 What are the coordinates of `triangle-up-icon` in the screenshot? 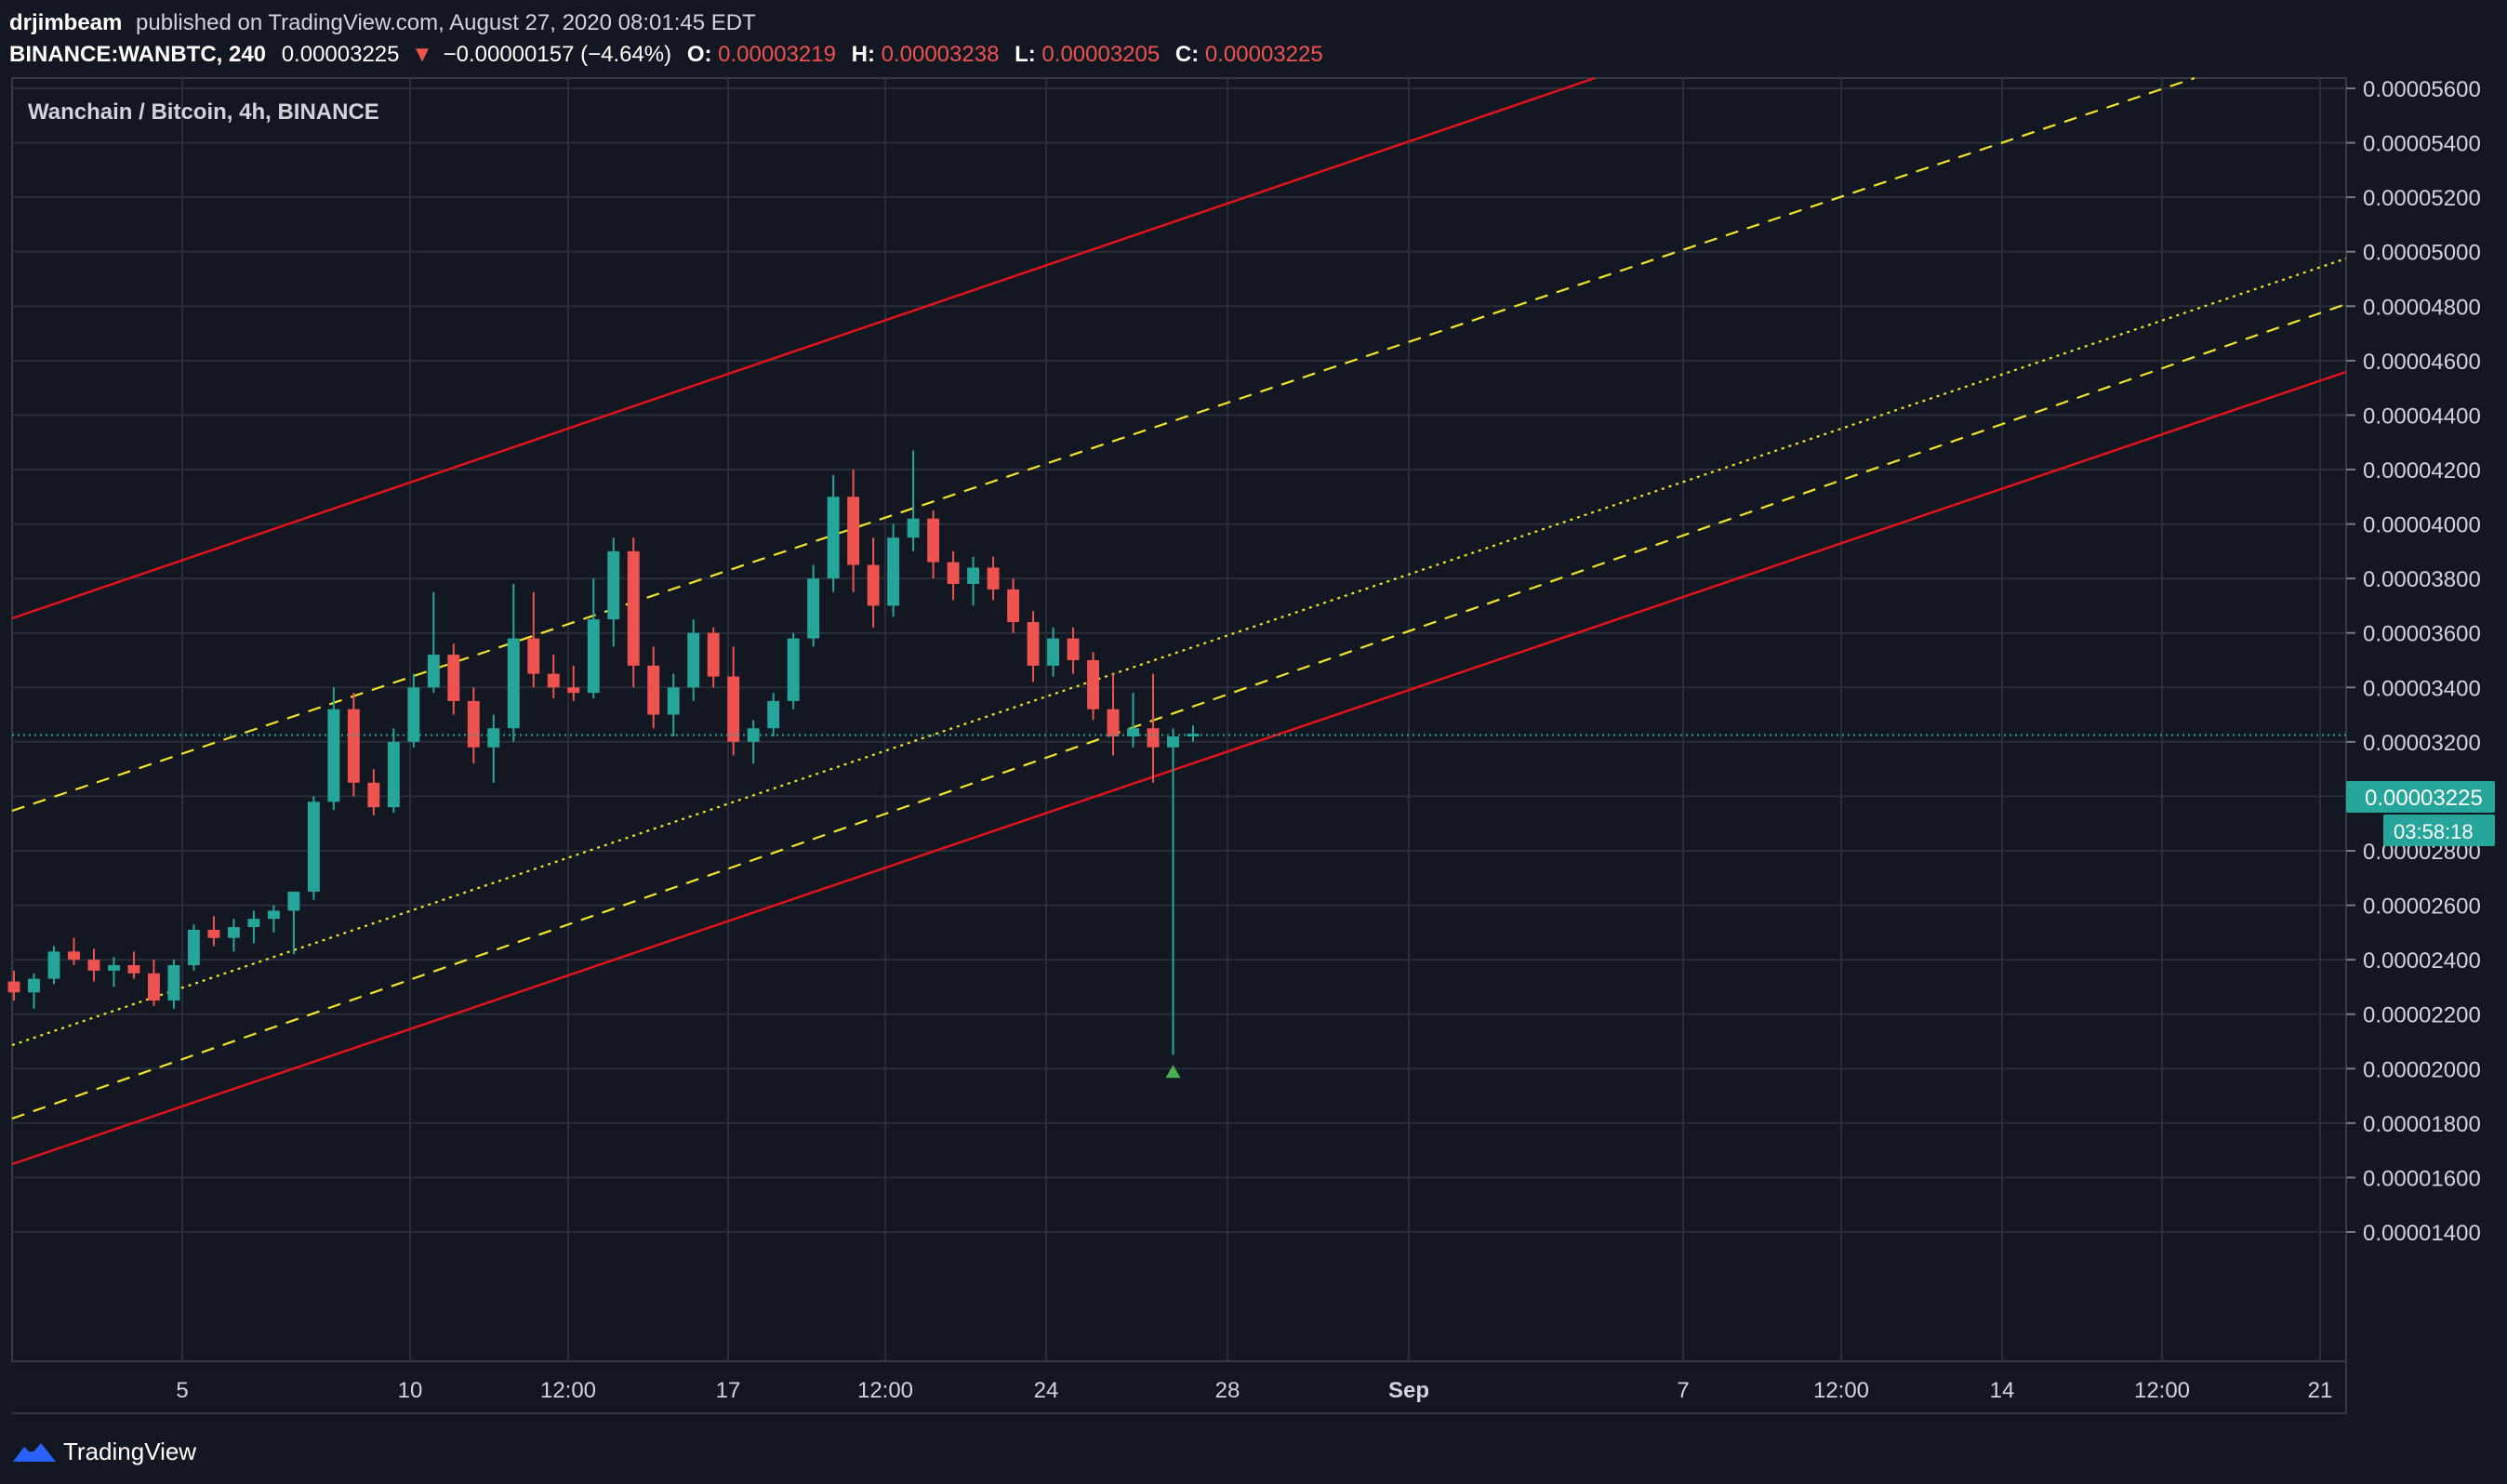 It's located at (1173, 1072).